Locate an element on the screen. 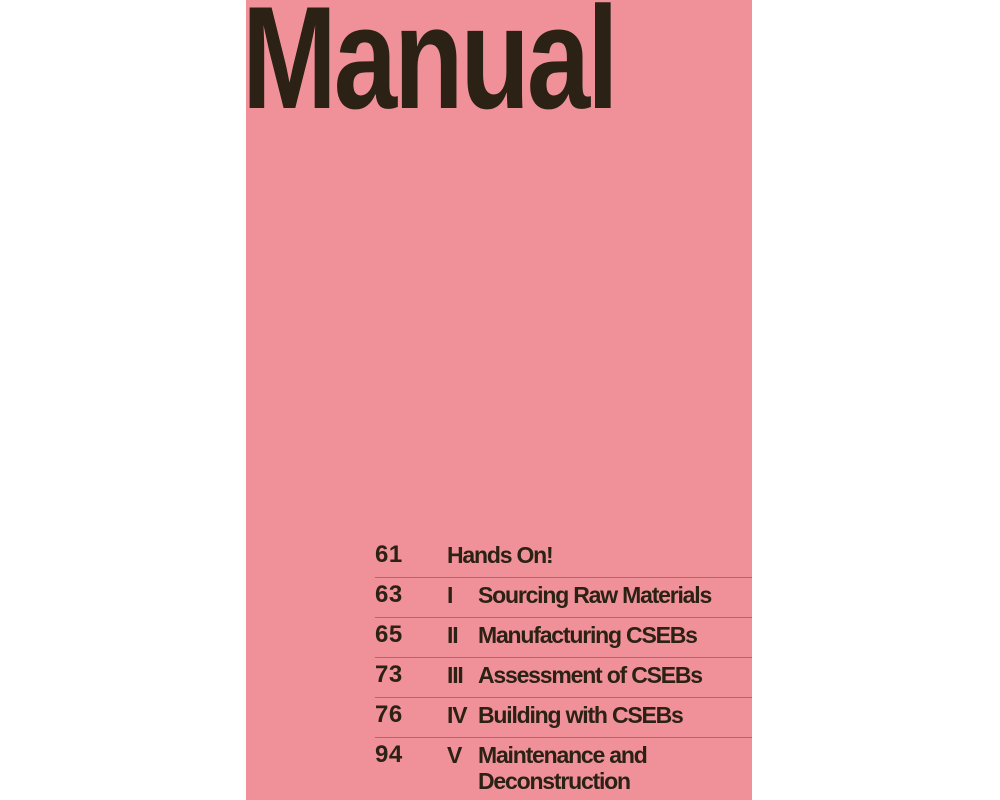 The image size is (1000, 800). chapter-title: Building with CSEBs is located at coordinates (581, 715).